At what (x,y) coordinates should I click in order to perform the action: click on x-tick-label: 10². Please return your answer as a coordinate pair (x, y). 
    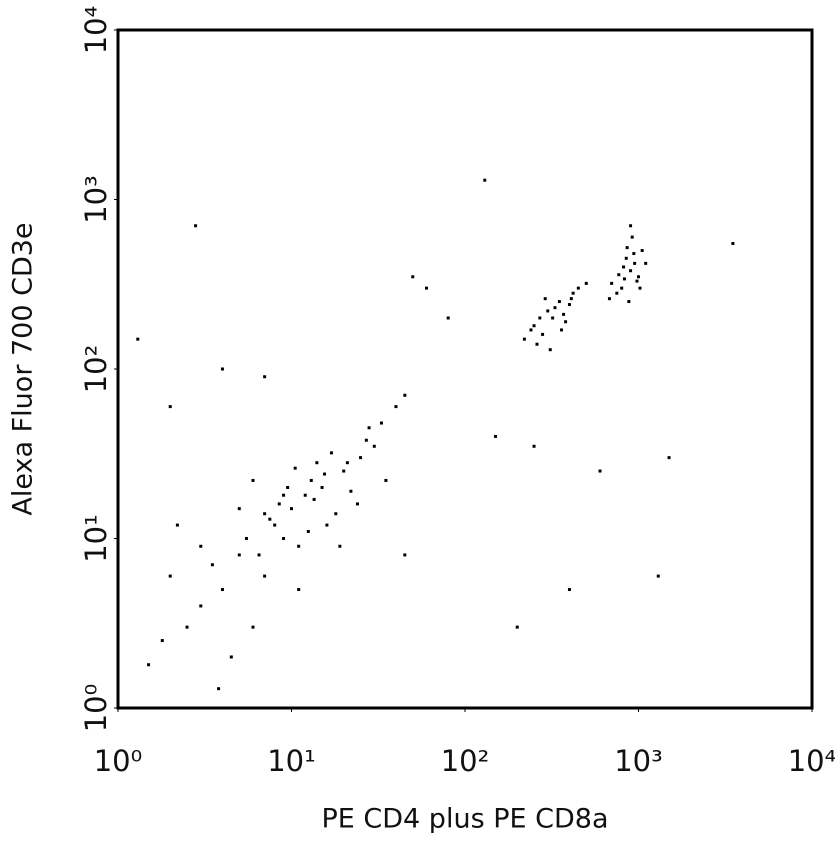
    Looking at the image, I should click on (465, 761).